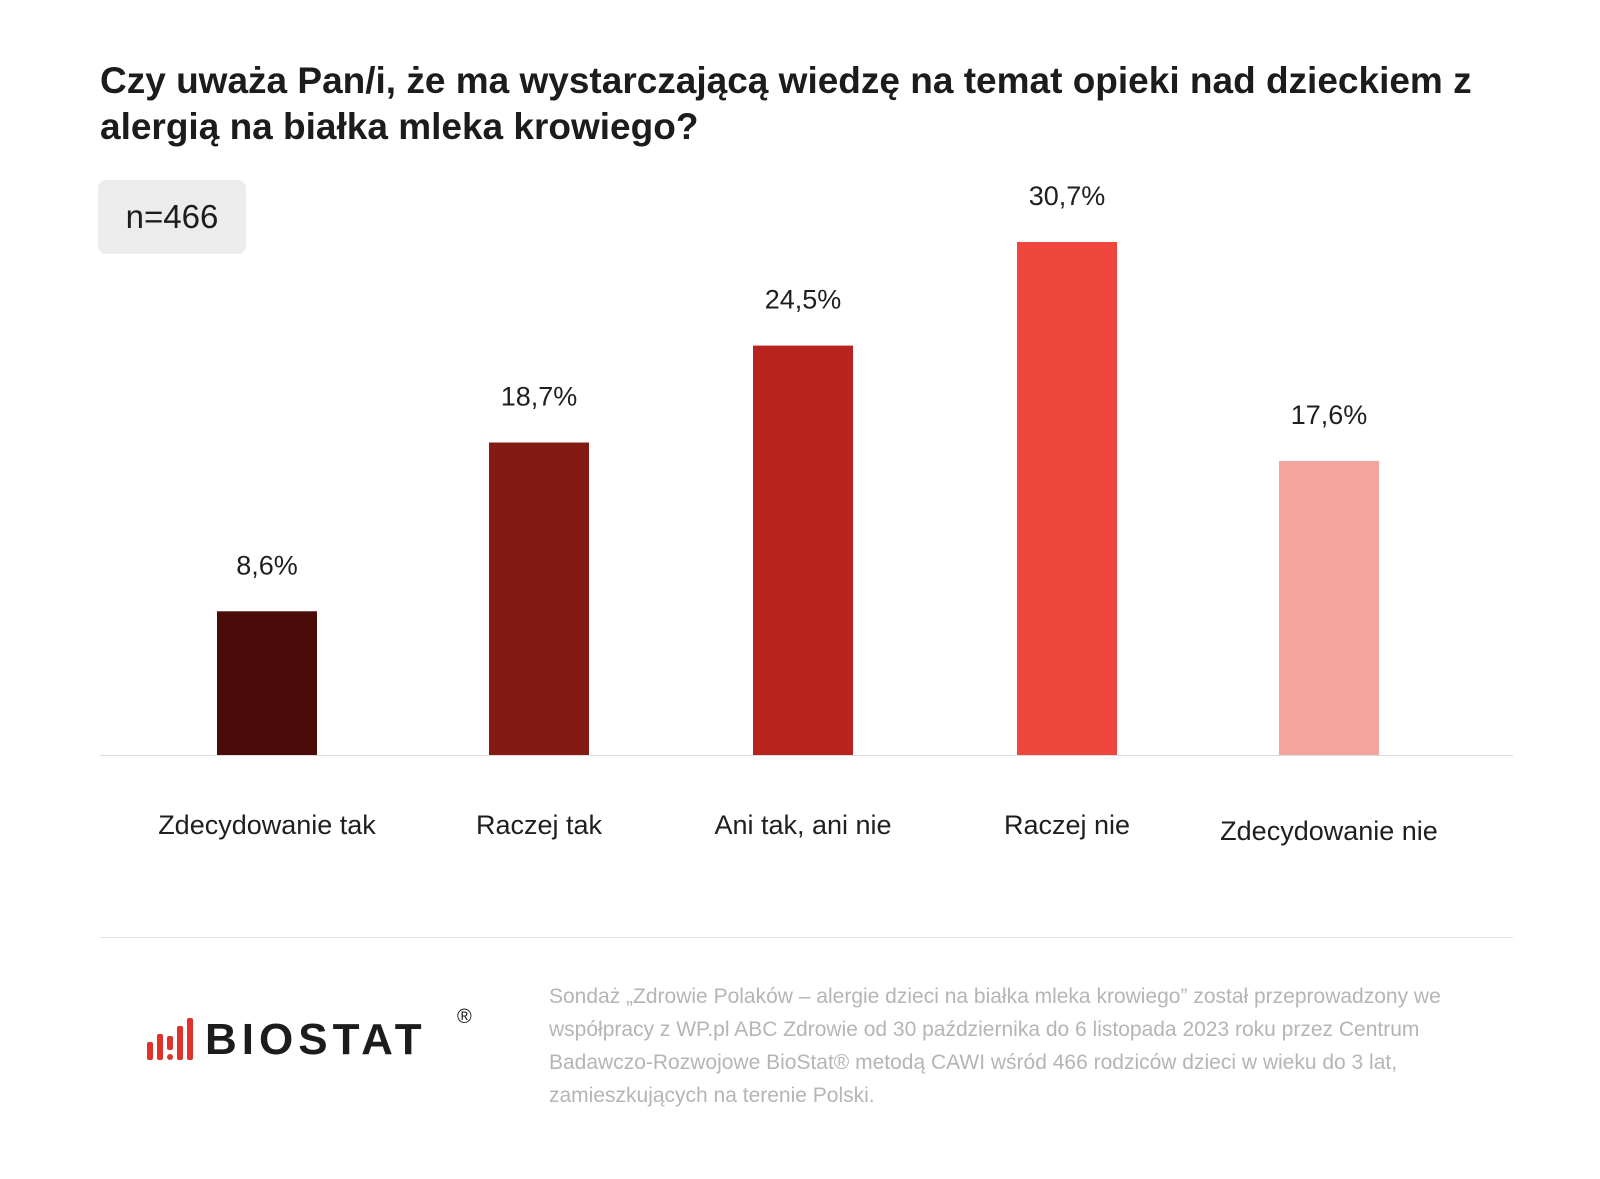 The width and height of the screenshot is (1600, 1179). Describe the element at coordinates (803, 300) in the screenshot. I see `value-label-3: 24,5%` at that location.